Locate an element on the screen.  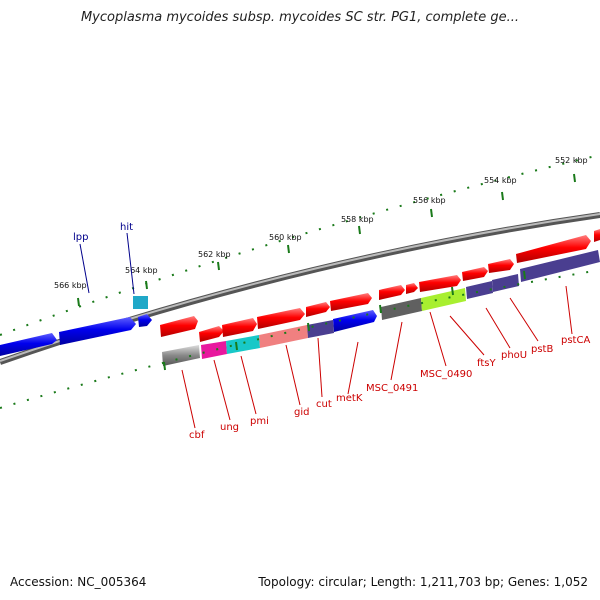
gene-label-pmi: pmi is located at coordinates (259, 421).